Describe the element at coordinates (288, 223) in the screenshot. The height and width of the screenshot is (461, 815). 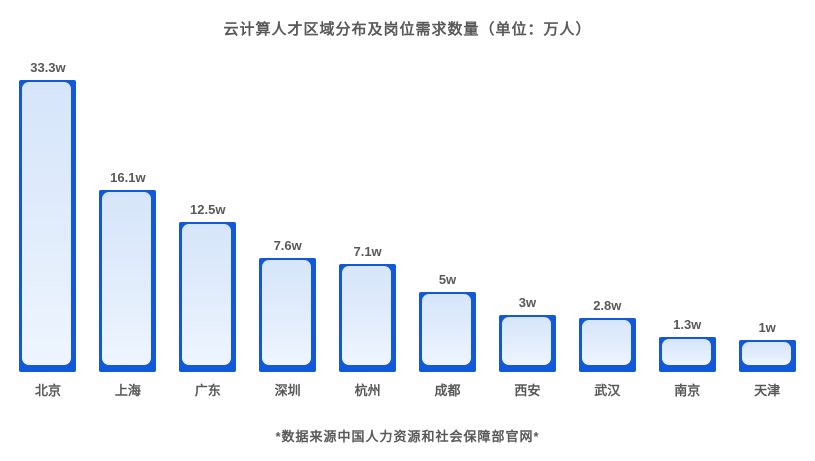
I see `bar-group: 7.6w 深圳` at that location.